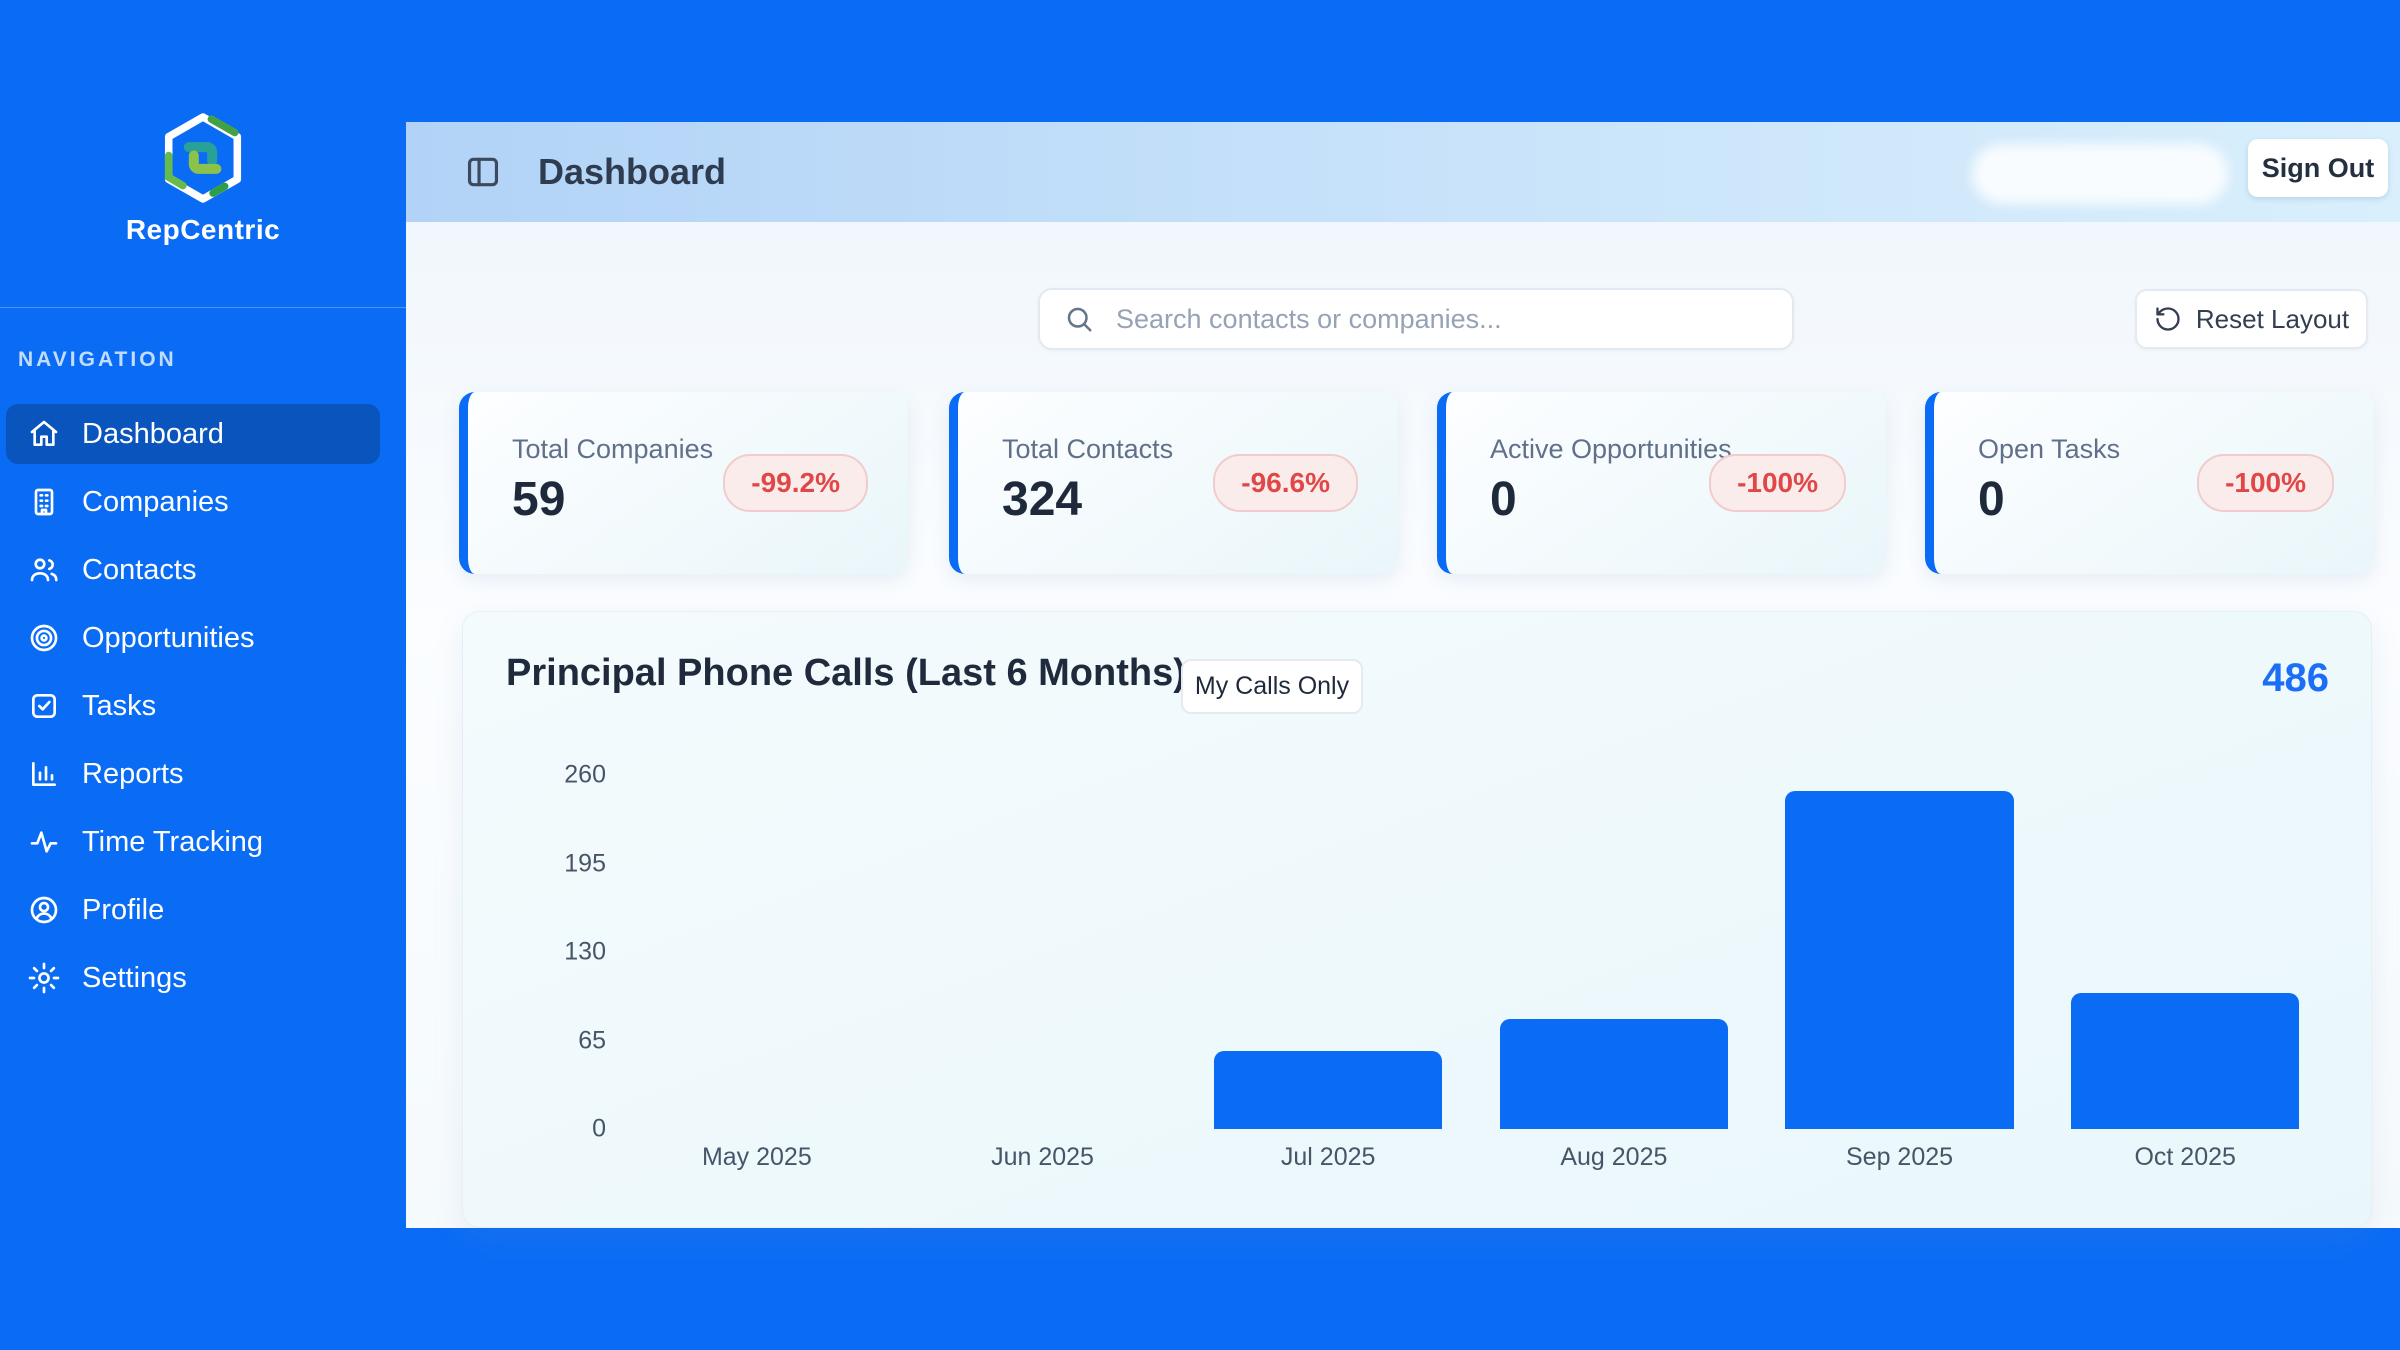 This screenshot has height=1350, width=2400. I want to click on gear-icon, so click(44, 978).